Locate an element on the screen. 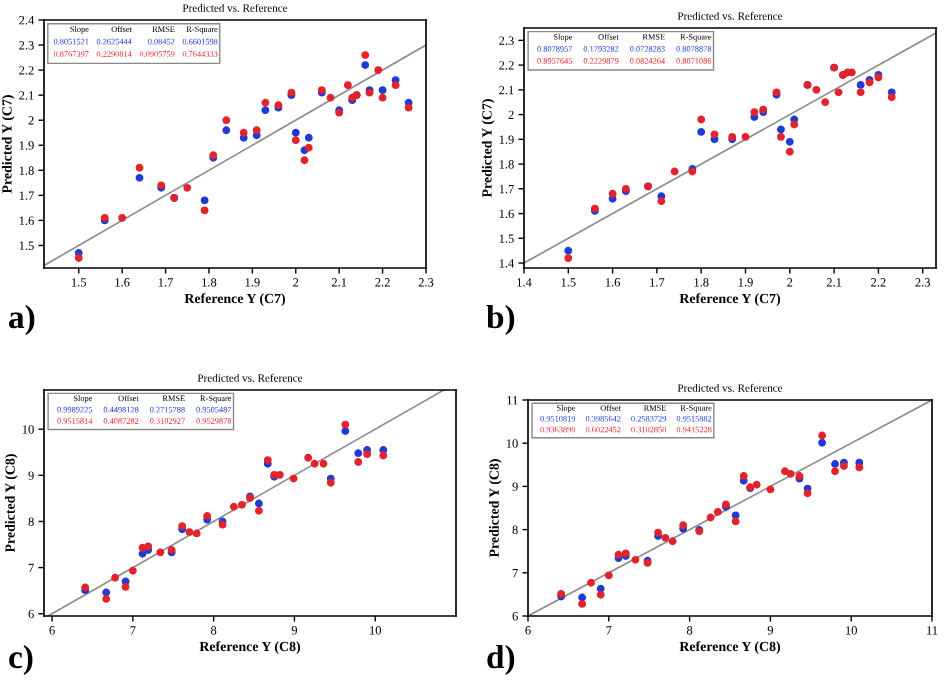 This screenshot has height=688, width=948. text: d) is located at coordinates (501, 660).